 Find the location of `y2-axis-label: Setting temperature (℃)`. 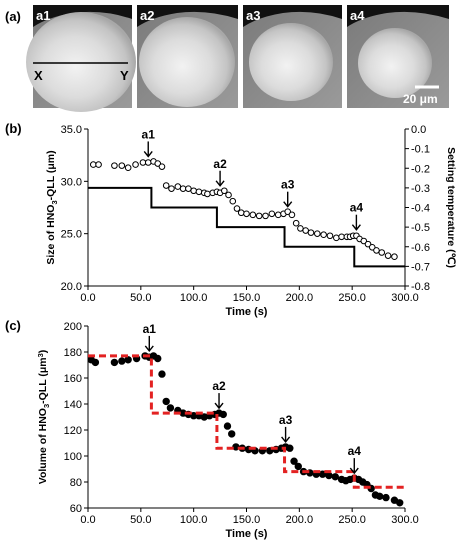

y2-axis-label: Setting temperature (℃) is located at coordinates (451, 207).